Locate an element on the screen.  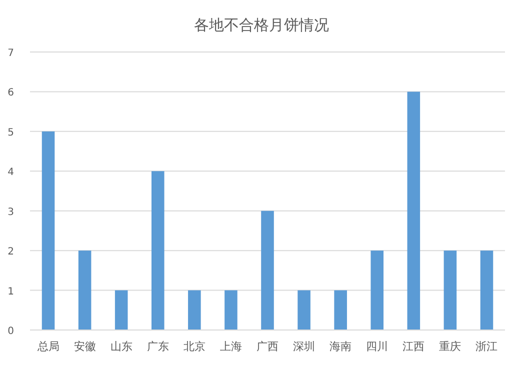
x-tick-label: 北京 is located at coordinates (194, 346).